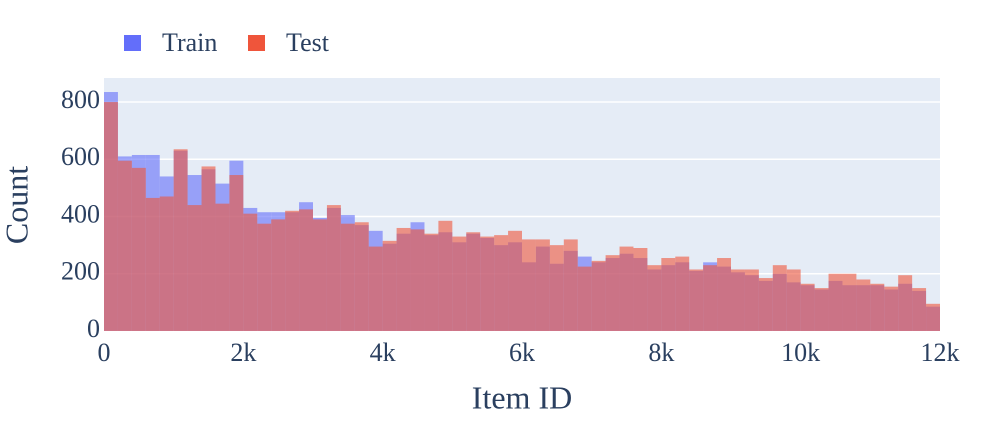 This screenshot has width=997, height=427. What do you see at coordinates (522, 352) in the screenshot?
I see `x-tick-label: 6k` at bounding box center [522, 352].